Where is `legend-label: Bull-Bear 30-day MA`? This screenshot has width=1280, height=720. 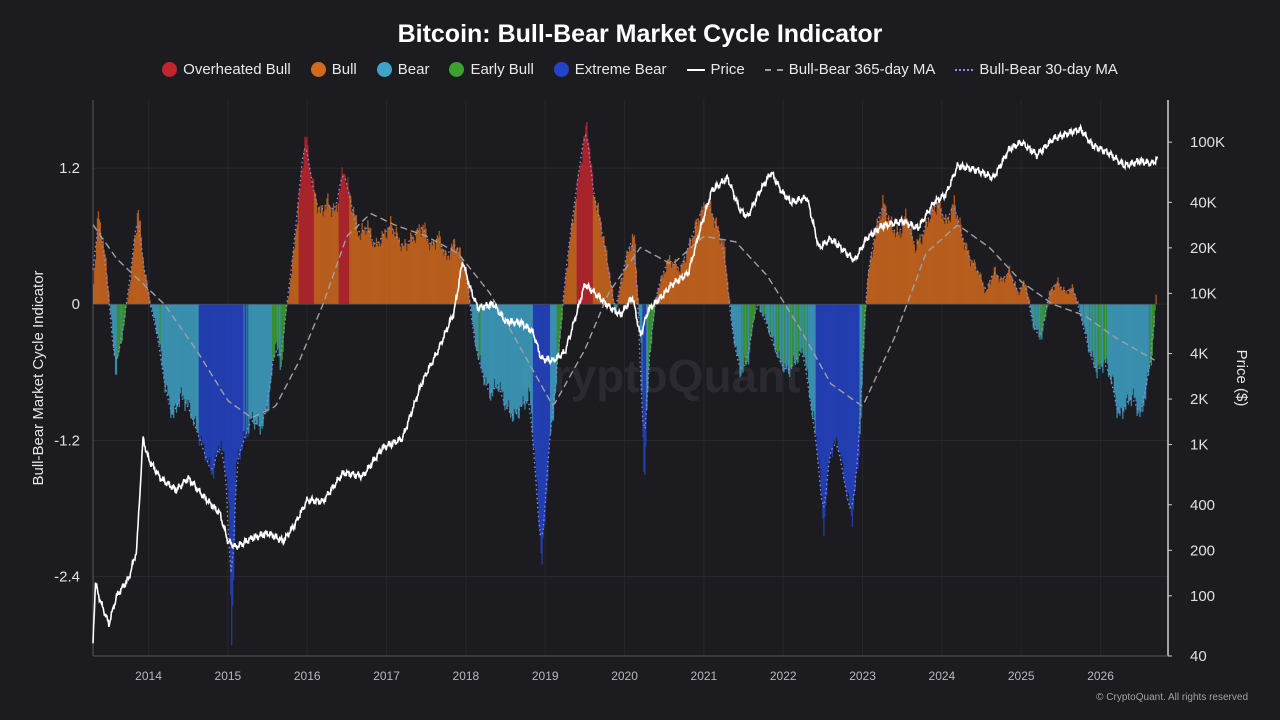 legend-label: Bull-Bear 30-day MA is located at coordinates (1048, 69).